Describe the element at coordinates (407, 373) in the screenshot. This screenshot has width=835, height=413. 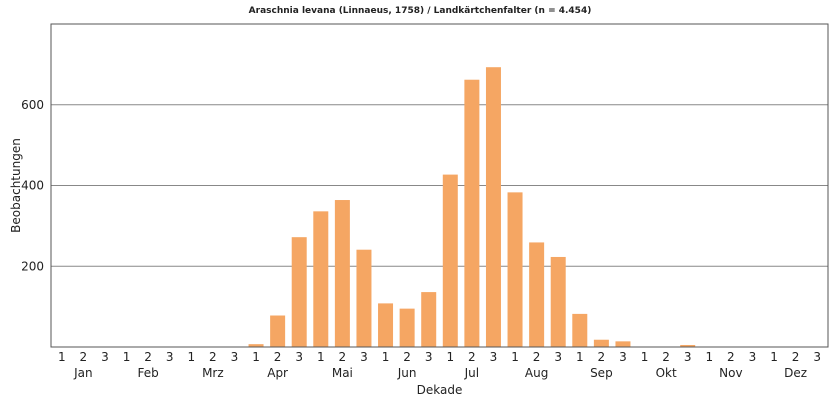
I see `x-tick-month-label: Jun` at that location.